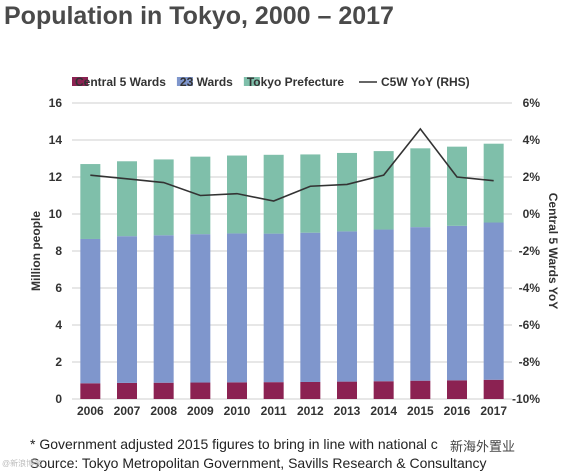 This screenshot has width=572, height=475. Describe the element at coordinates (90, 411) in the screenshot. I see `x-tick-label: 2006` at that location.